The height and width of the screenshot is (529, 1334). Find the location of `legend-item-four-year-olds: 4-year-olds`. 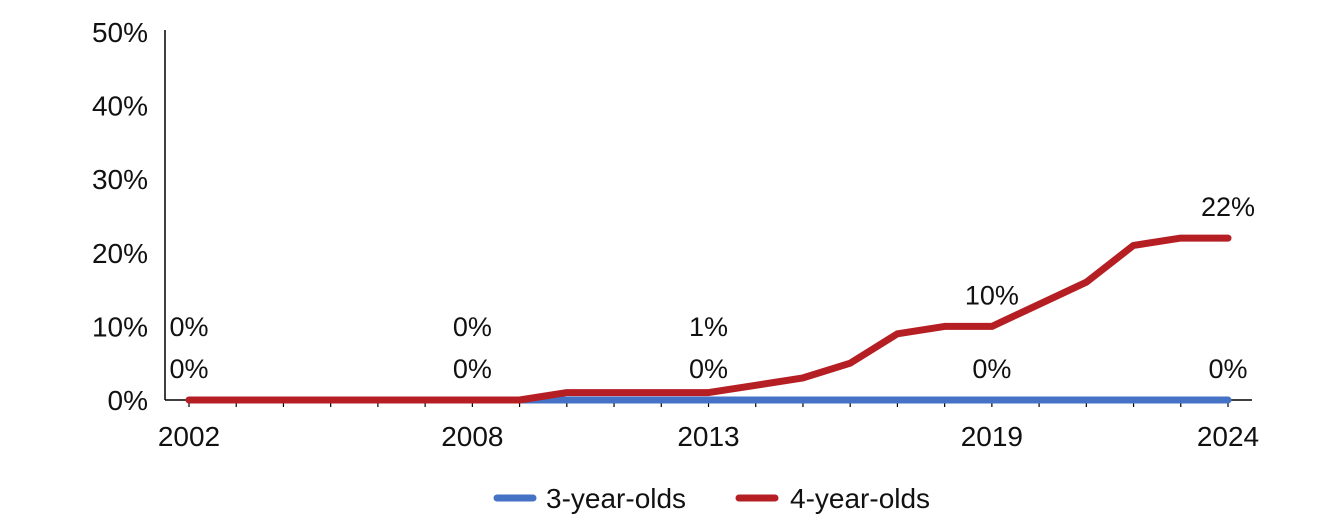

legend-item-four-year-olds: 4-year-olds is located at coordinates (832, 498).